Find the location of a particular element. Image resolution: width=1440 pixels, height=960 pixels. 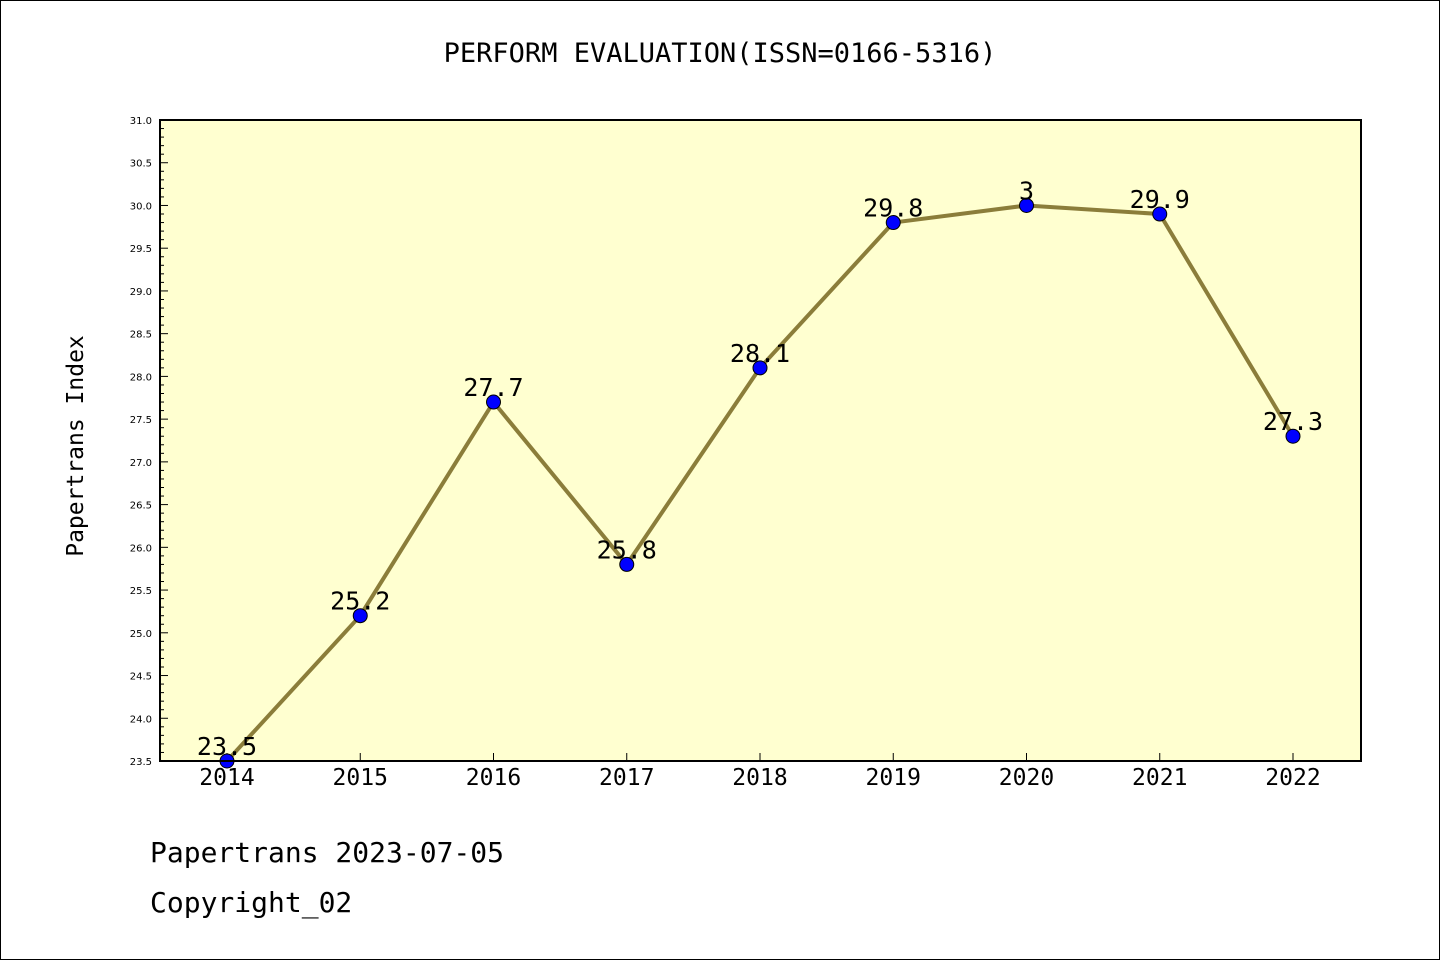

y-tick-label: 30.5 is located at coordinates (141, 164).